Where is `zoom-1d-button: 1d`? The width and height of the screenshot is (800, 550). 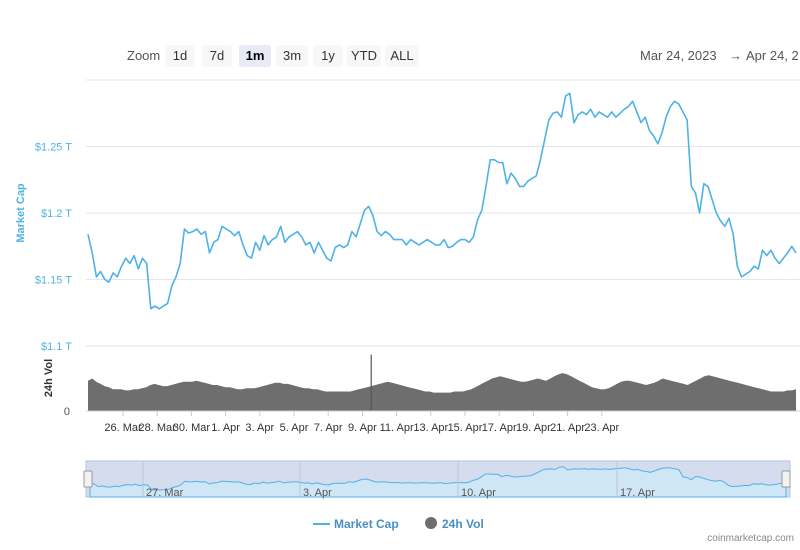
zoom-1d-button: 1d is located at coordinates (180, 56).